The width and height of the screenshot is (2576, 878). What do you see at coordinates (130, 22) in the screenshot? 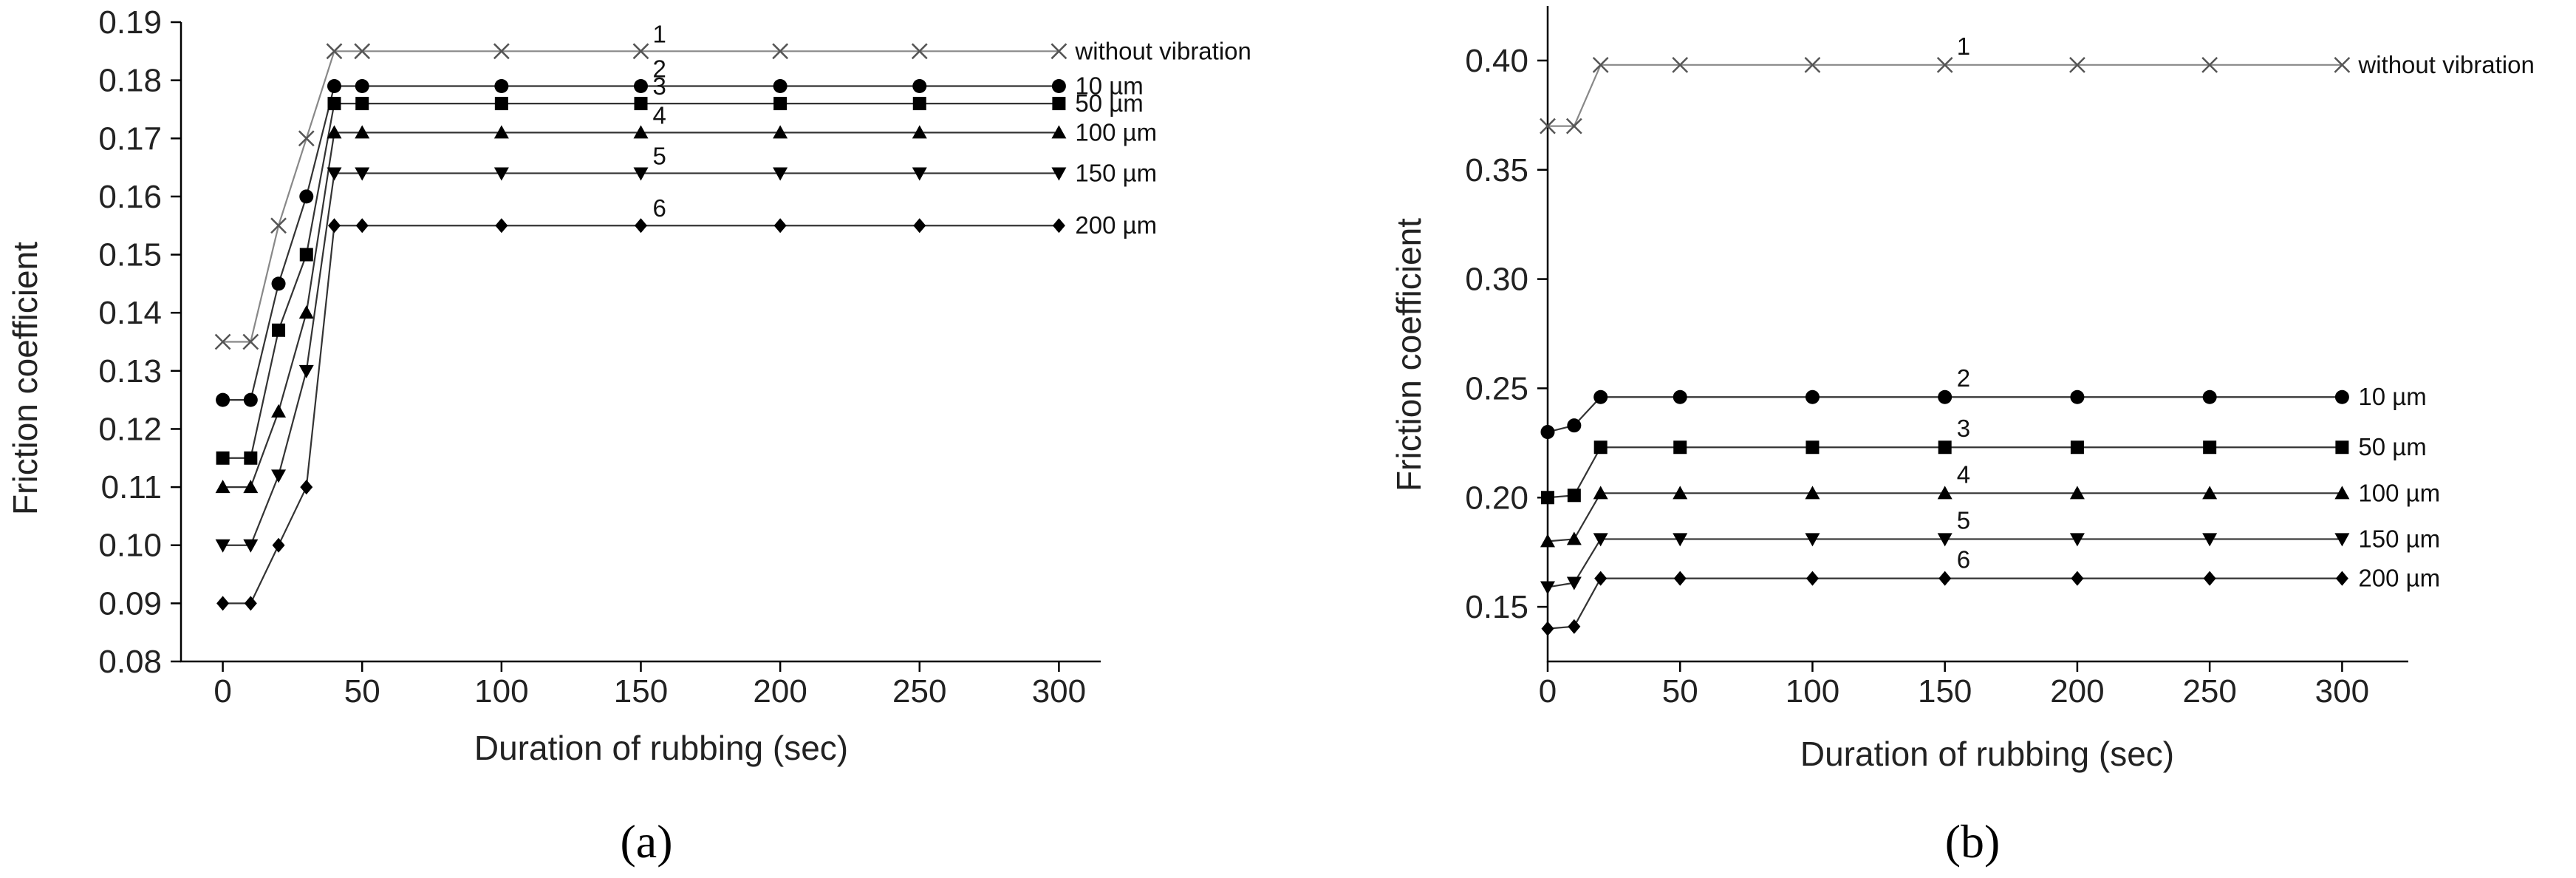
I see `chart-a-y-tick-label: 0.19` at bounding box center [130, 22].